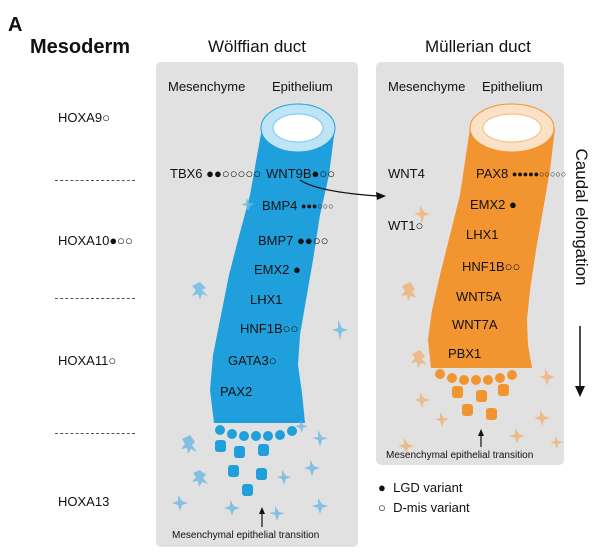 This screenshot has width=600, height=556. Describe the element at coordinates (207, 86) in the screenshot. I see `wolffian-mesenchyme-label: Mesenchyme` at that location.